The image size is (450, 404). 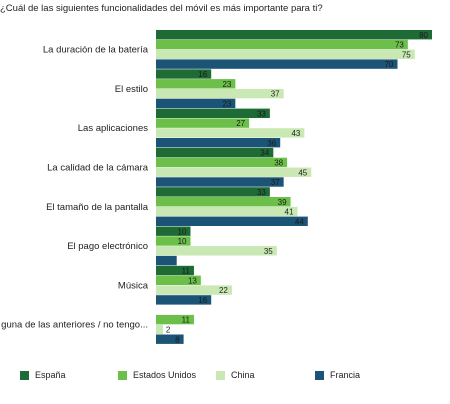 I want to click on value-label-4-1: 39, so click(x=282, y=202).